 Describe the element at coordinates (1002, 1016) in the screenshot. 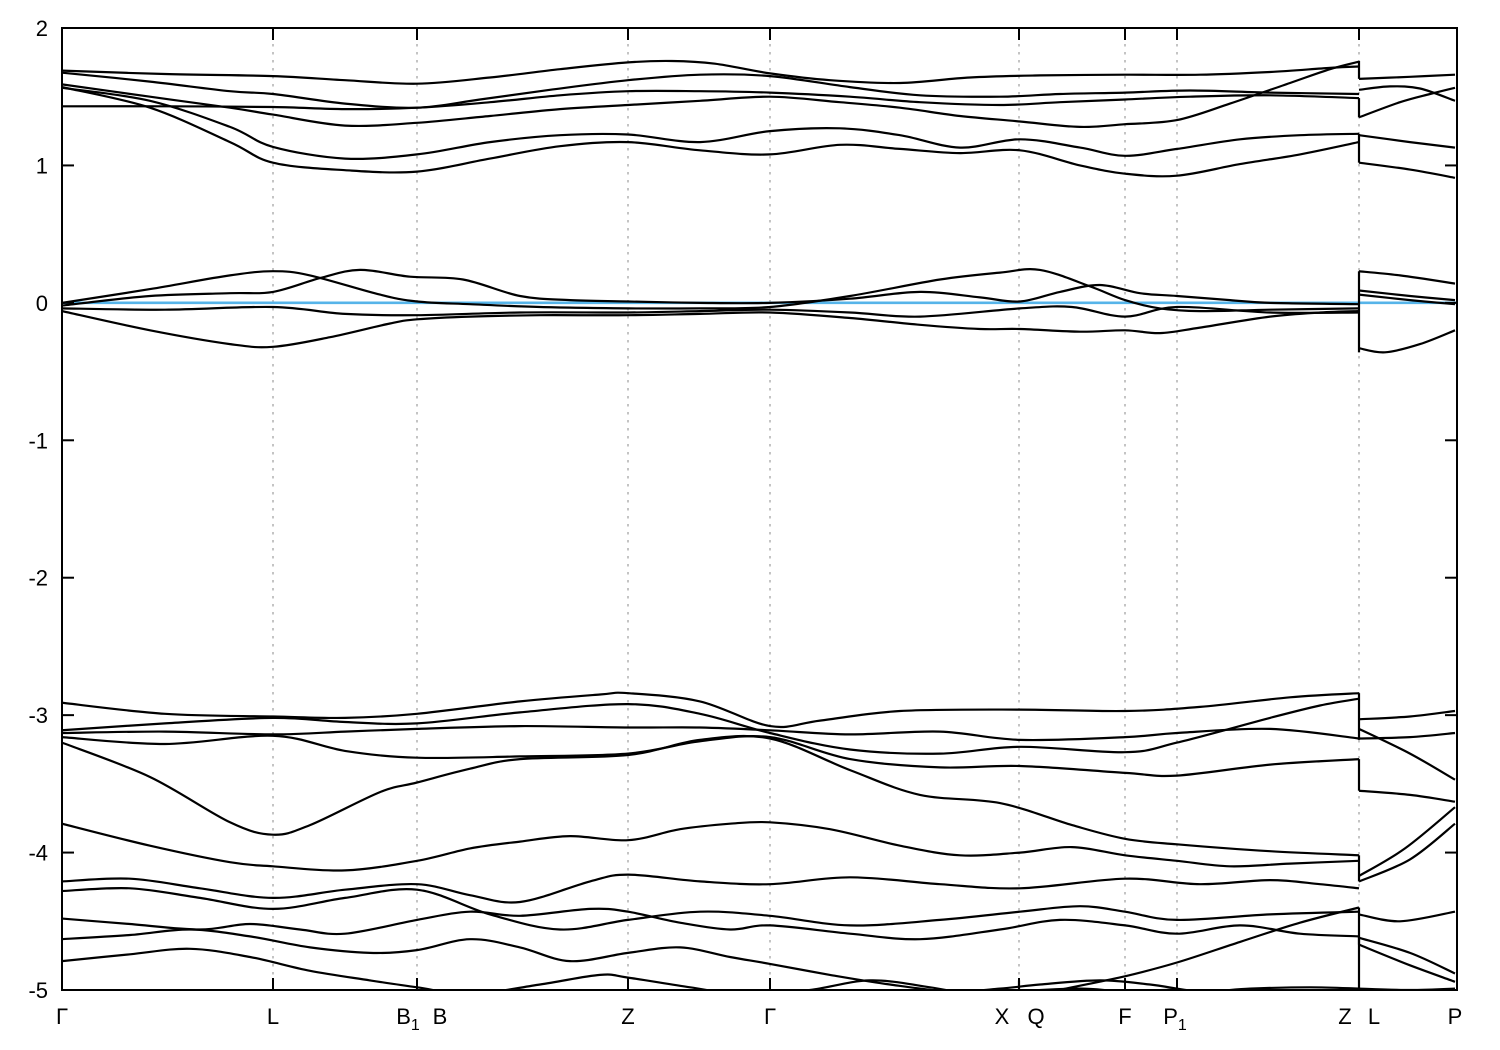

I see `high-symmetry-label: X` at that location.